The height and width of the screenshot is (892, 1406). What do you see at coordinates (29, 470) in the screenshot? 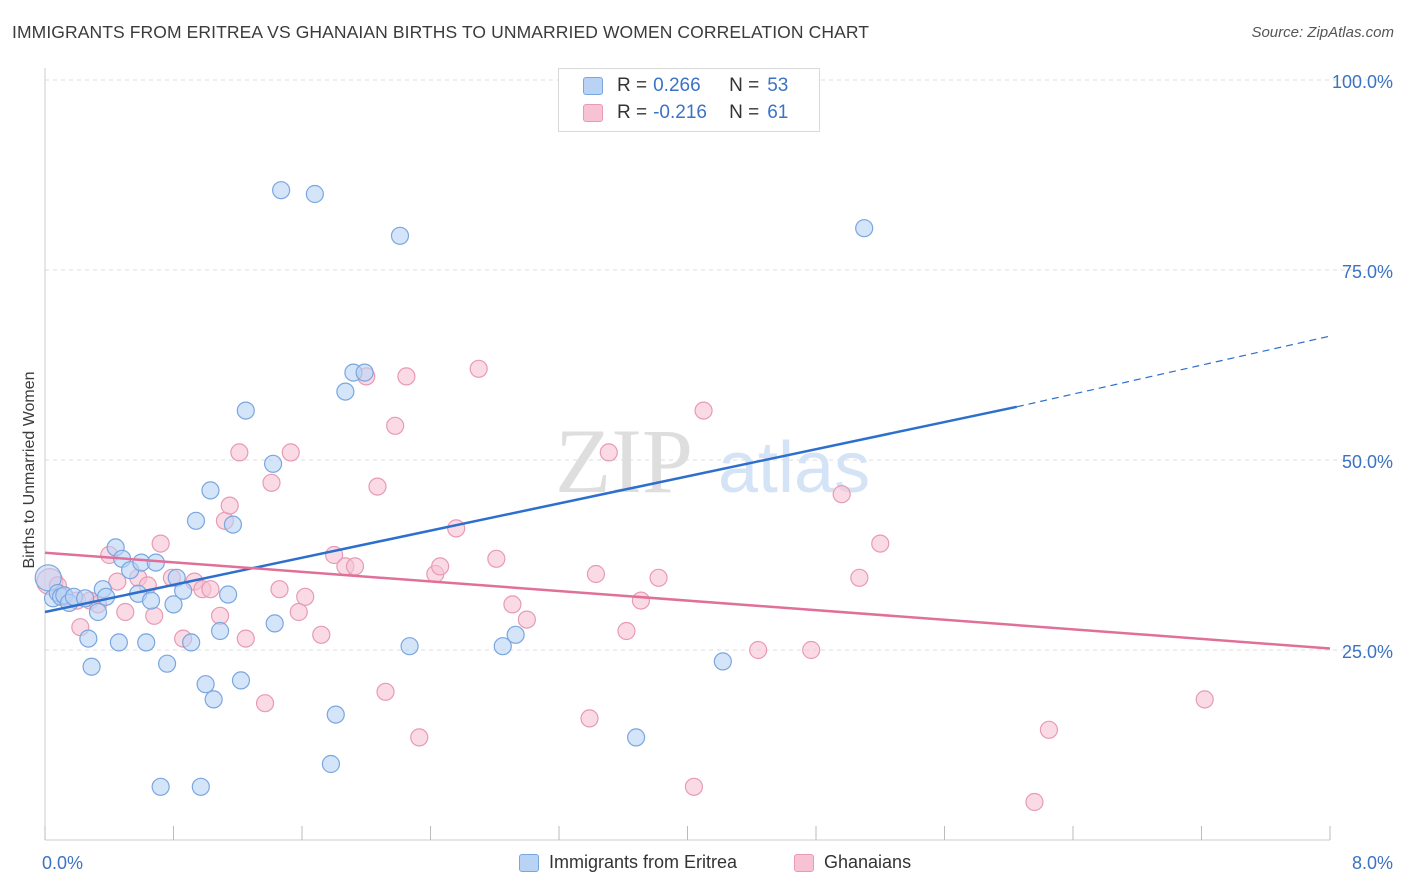
I see `y-axis-label: Births to Unmarried Women` at bounding box center [29, 470].